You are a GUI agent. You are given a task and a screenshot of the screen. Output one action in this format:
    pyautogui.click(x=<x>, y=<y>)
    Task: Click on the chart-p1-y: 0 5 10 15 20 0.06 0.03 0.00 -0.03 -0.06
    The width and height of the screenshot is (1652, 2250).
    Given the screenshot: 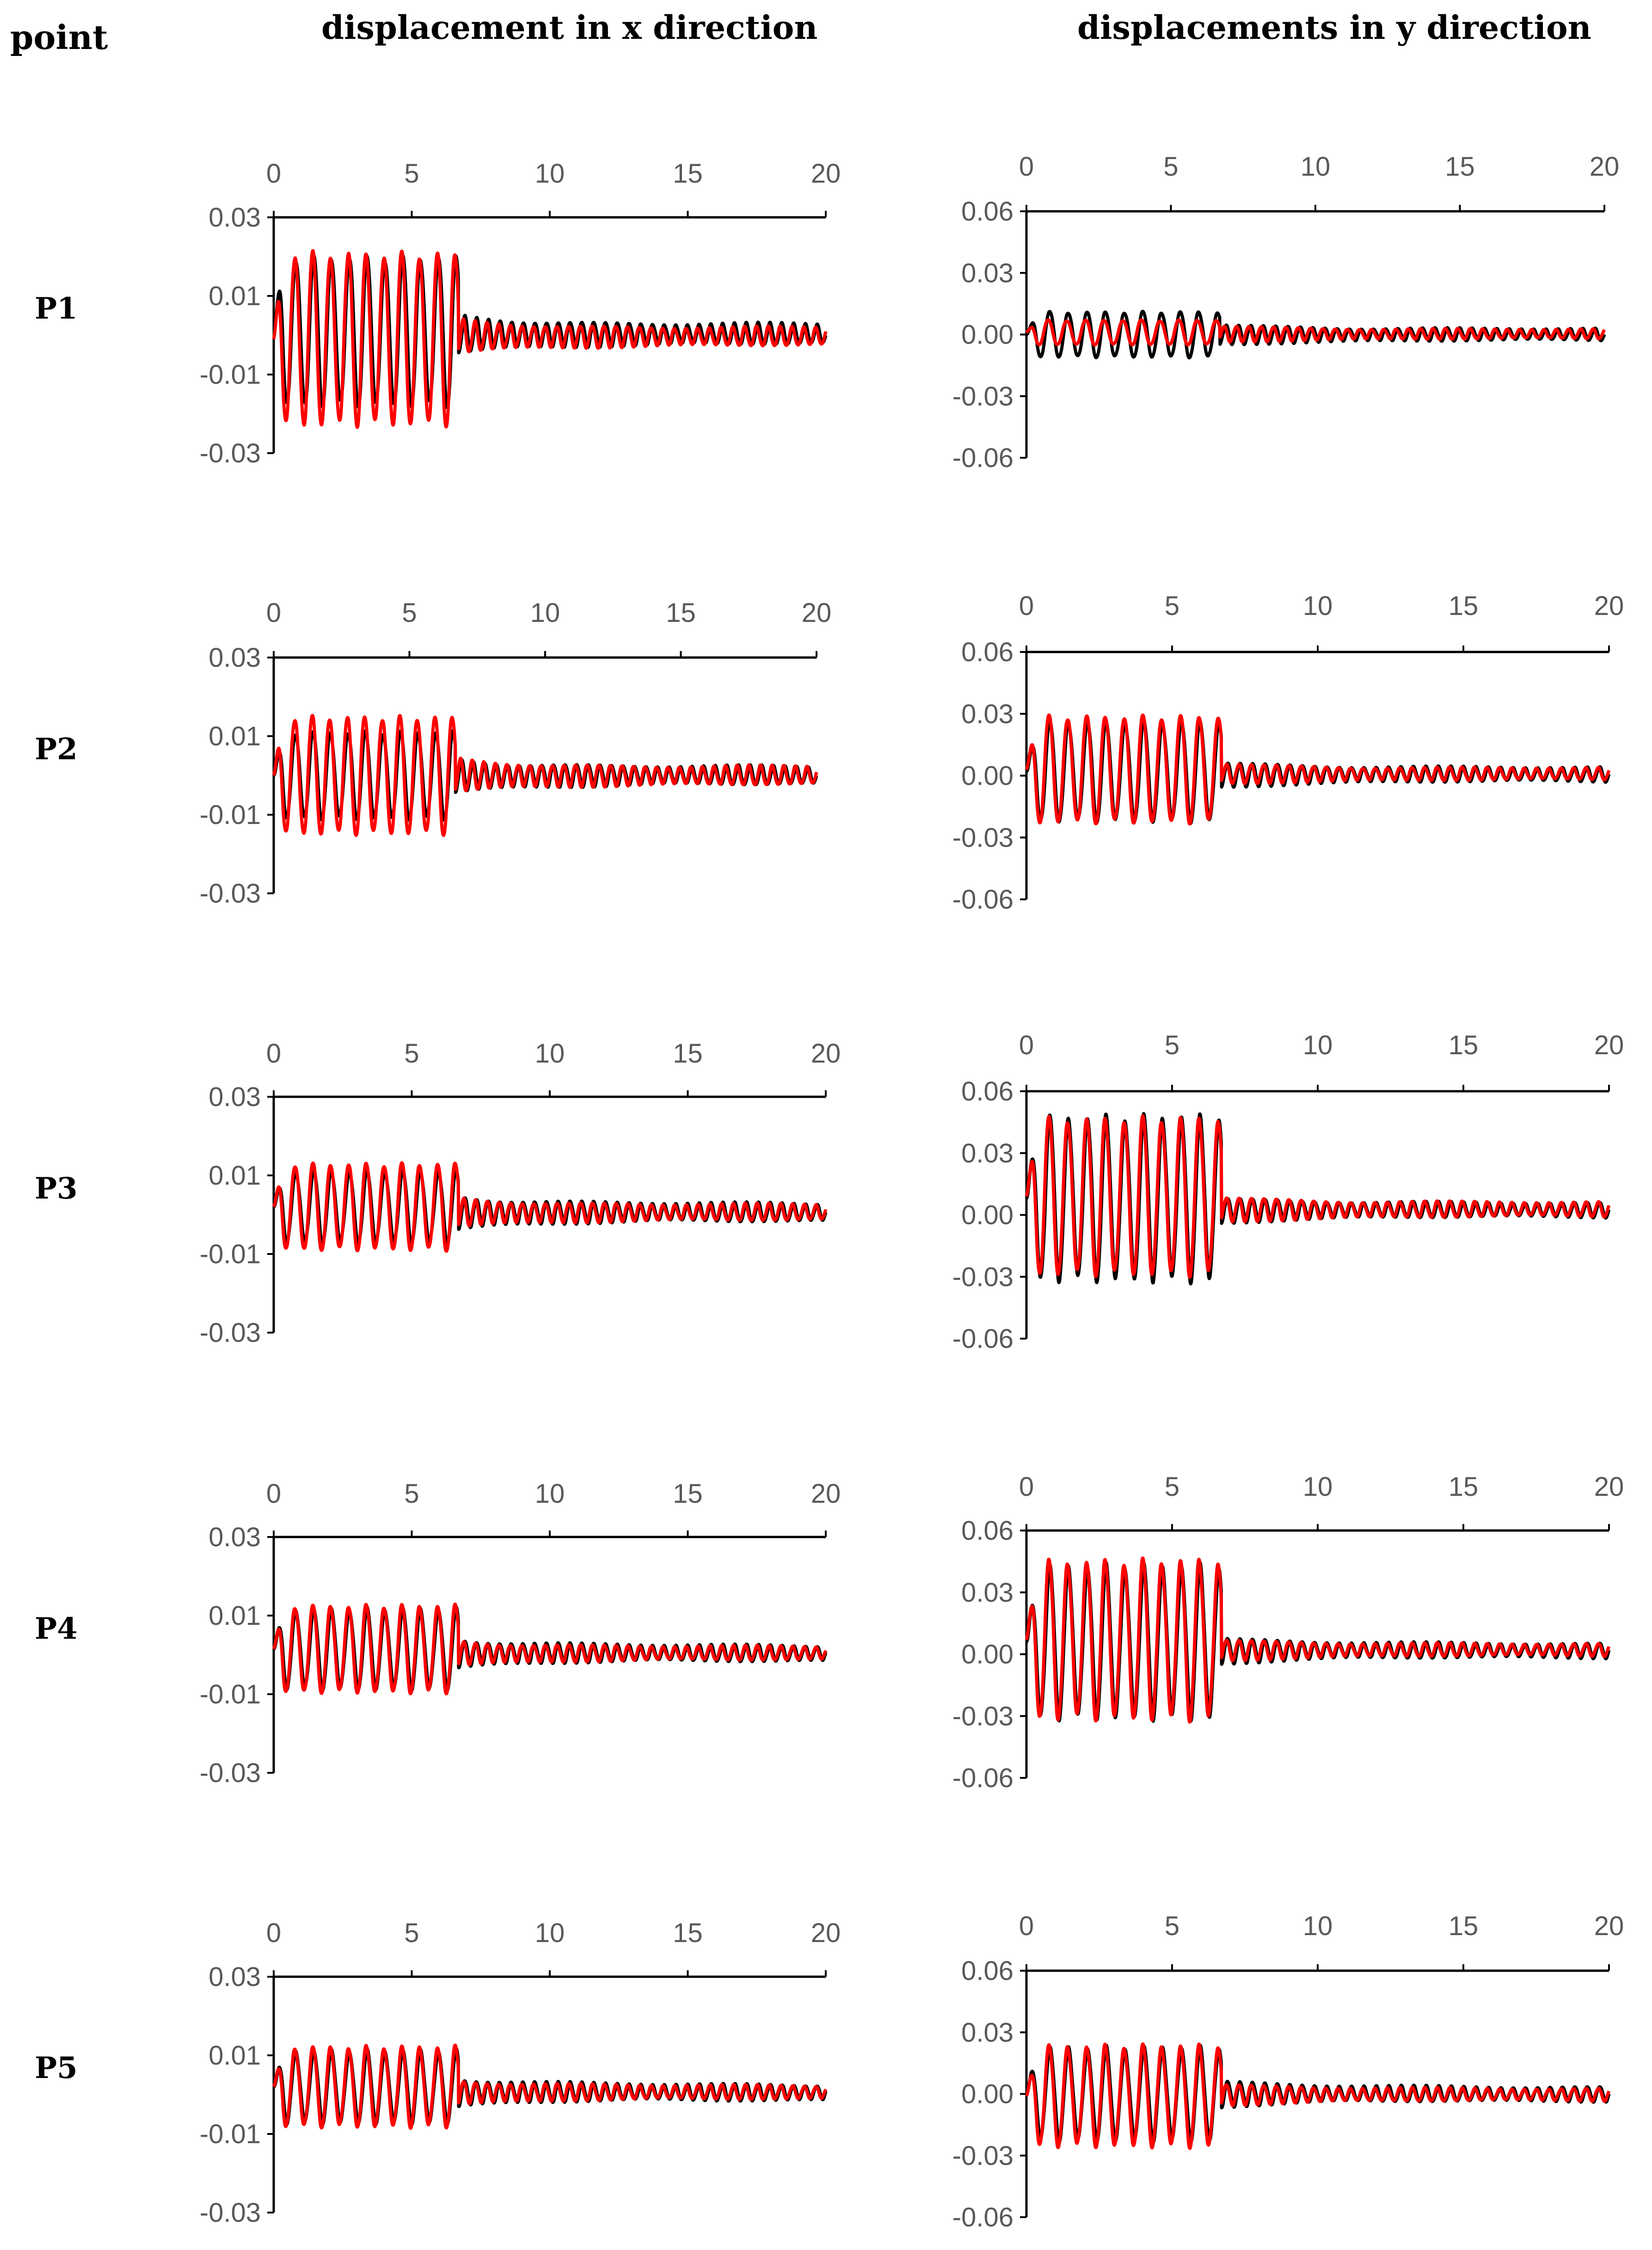 What is the action you would take?
    pyautogui.click(x=1285, y=312)
    